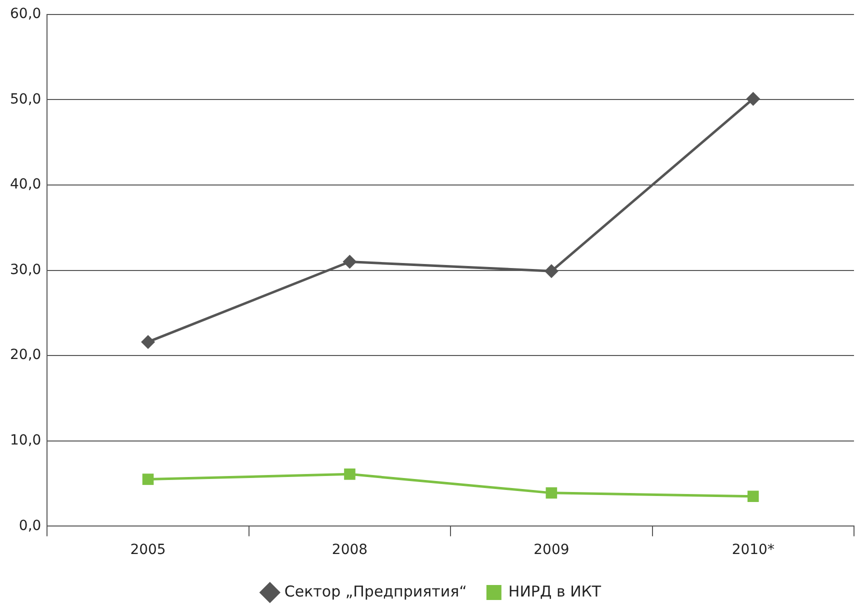  Describe the element at coordinates (148, 550) in the screenshot. I see `x-tick-label: 2005` at that location.